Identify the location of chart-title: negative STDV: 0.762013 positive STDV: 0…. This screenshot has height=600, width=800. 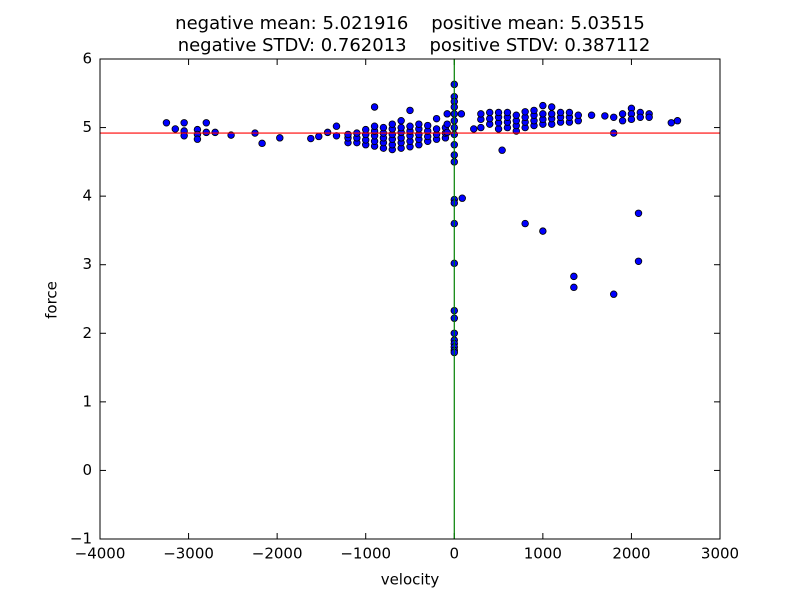
(414, 45).